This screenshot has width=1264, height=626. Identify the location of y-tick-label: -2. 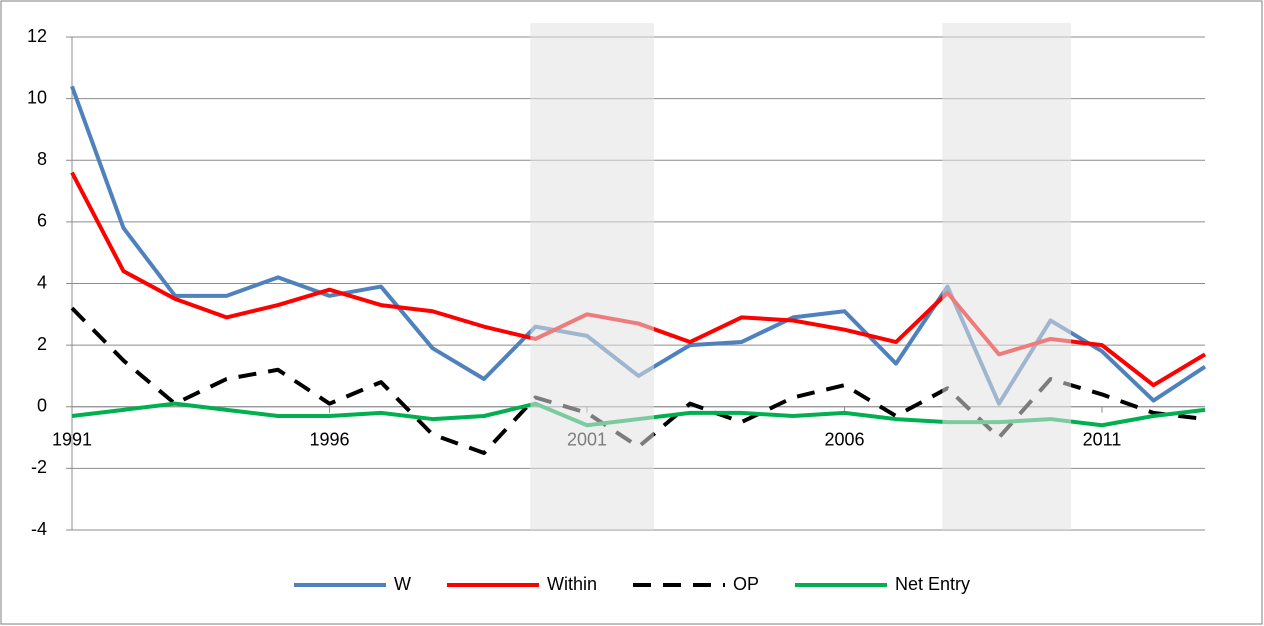
(39, 467).